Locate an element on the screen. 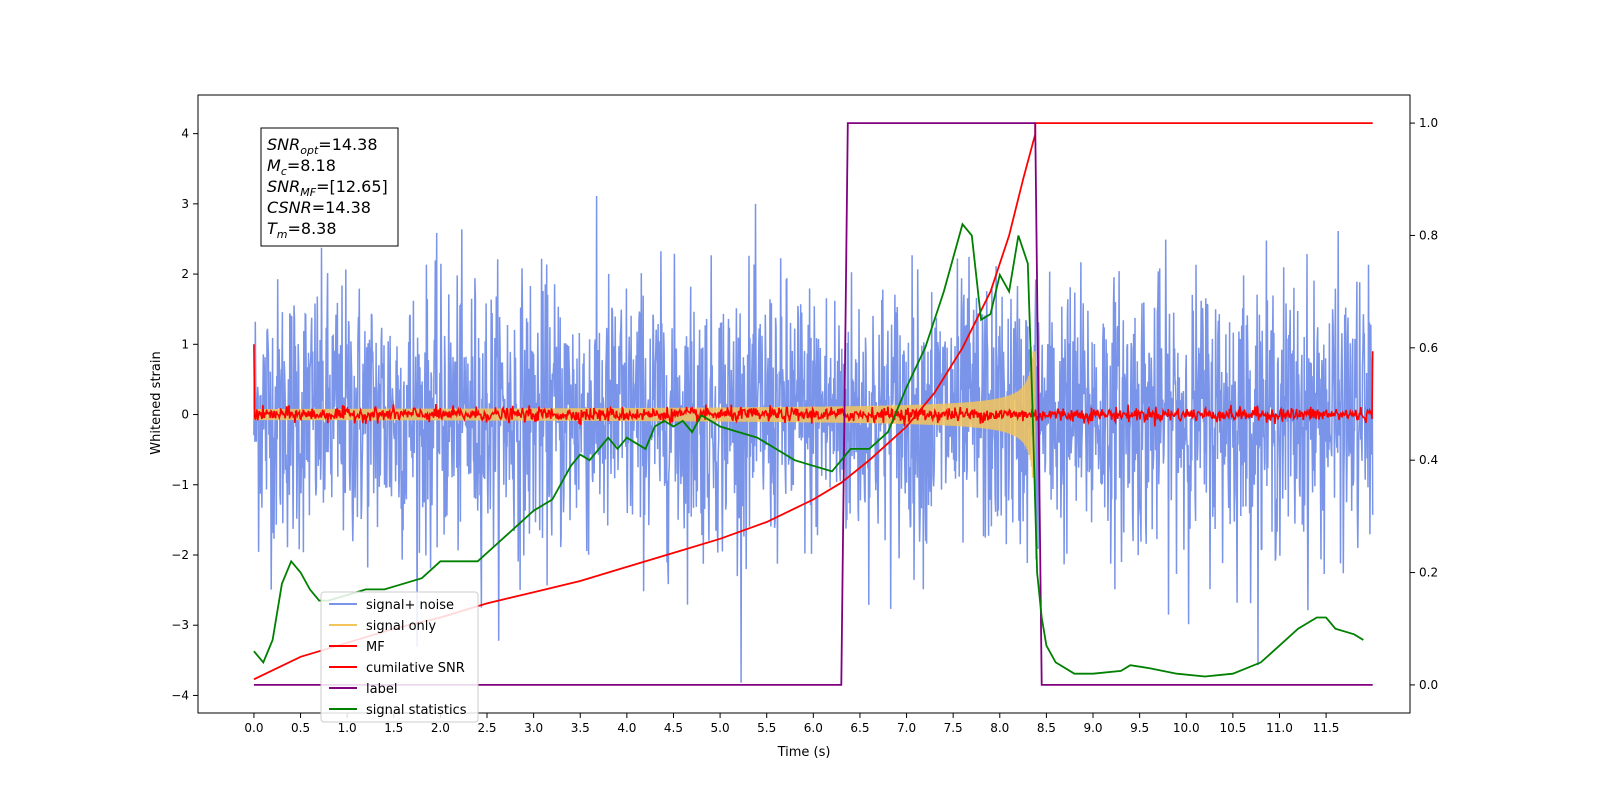 This screenshot has width=1600, height=800. y2-tick-label: 1.0 is located at coordinates (1428, 123).